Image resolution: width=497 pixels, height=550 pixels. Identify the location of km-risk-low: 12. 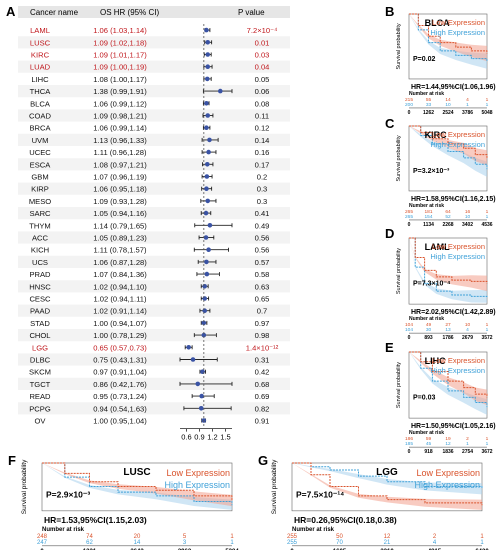
(387, 537).